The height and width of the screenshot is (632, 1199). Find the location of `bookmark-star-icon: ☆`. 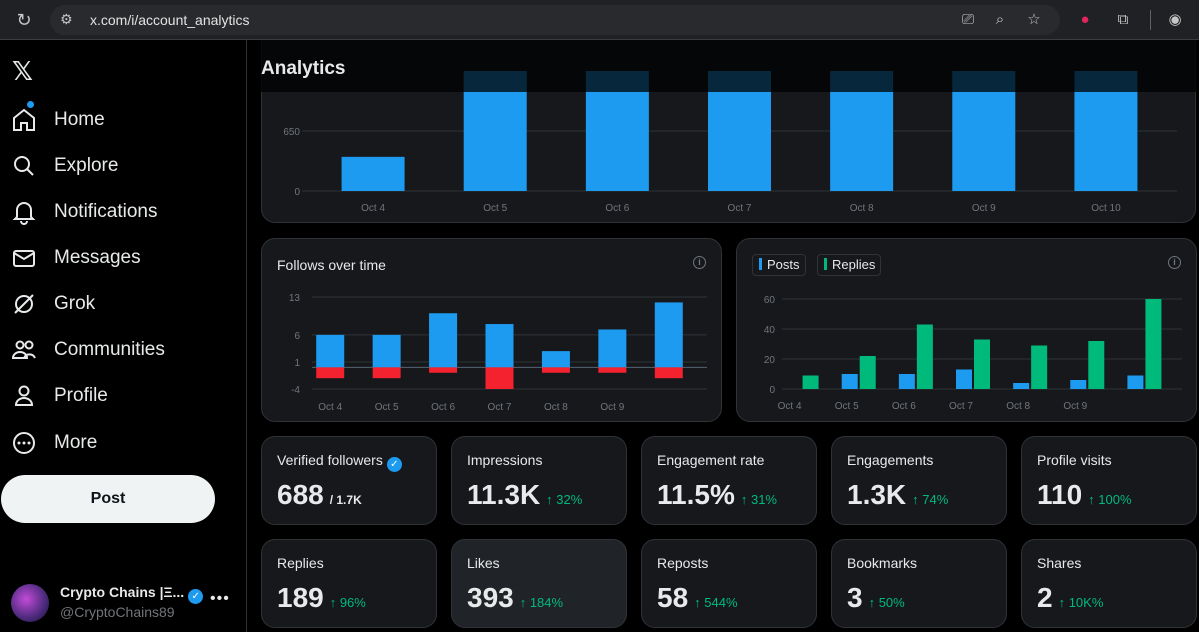

bookmark-star-icon: ☆ is located at coordinates (1034, 19).